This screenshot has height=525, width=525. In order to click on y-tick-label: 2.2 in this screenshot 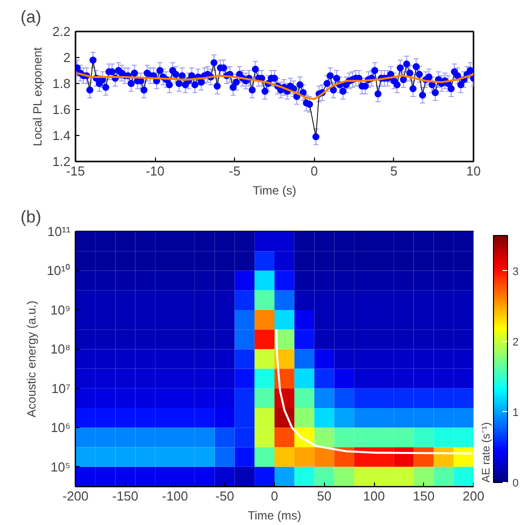, I will do `click(61, 31)`.